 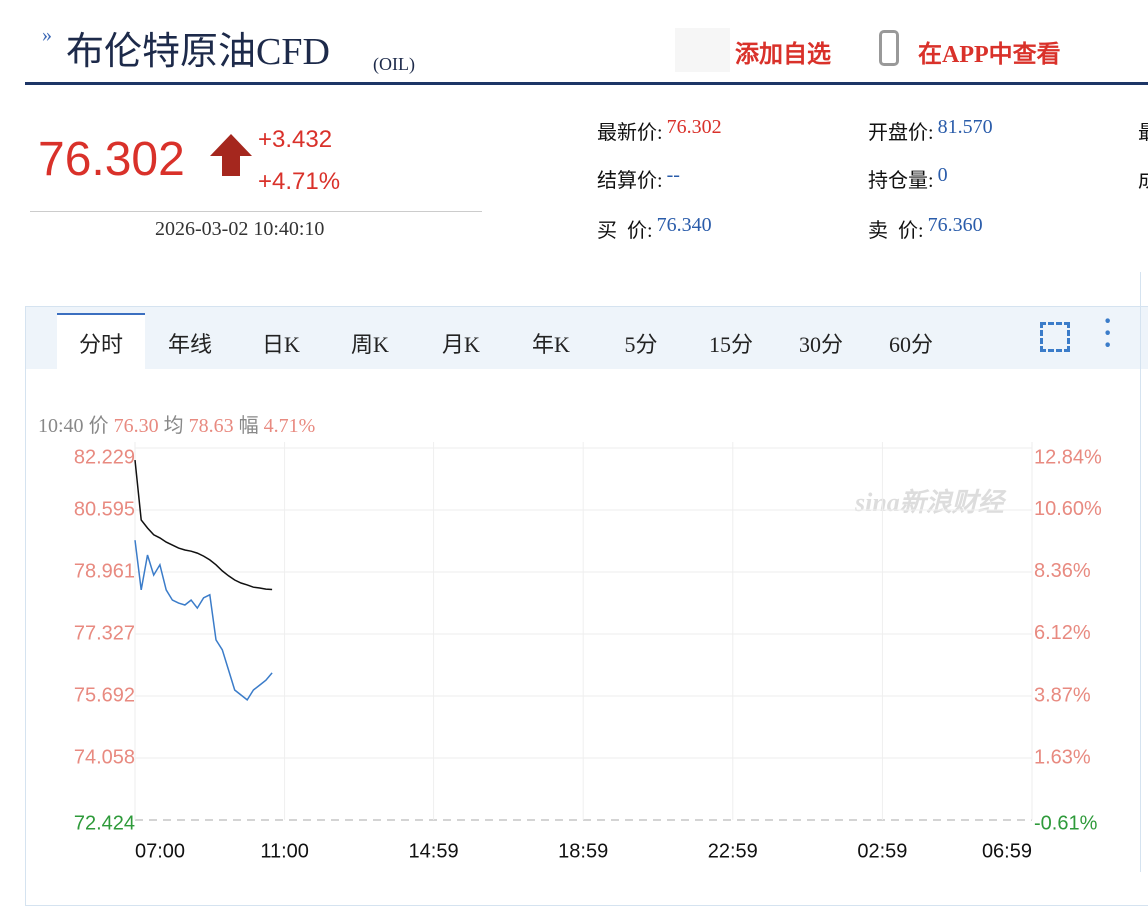 What do you see at coordinates (104, 757) in the screenshot?
I see `y-tick-label: 74.058` at bounding box center [104, 757].